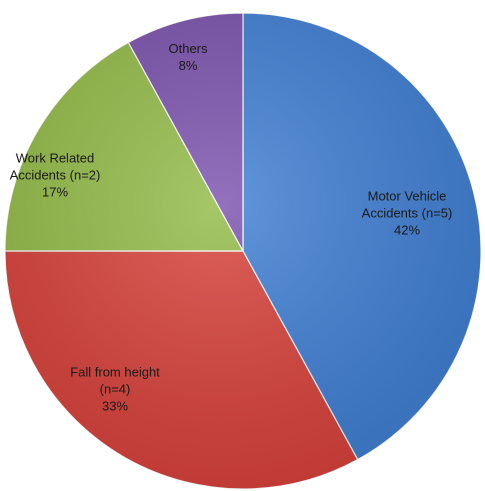 The height and width of the screenshot is (491, 485). I want to click on slice-label-0-line-1: Accidents (n=5), so click(407, 212).